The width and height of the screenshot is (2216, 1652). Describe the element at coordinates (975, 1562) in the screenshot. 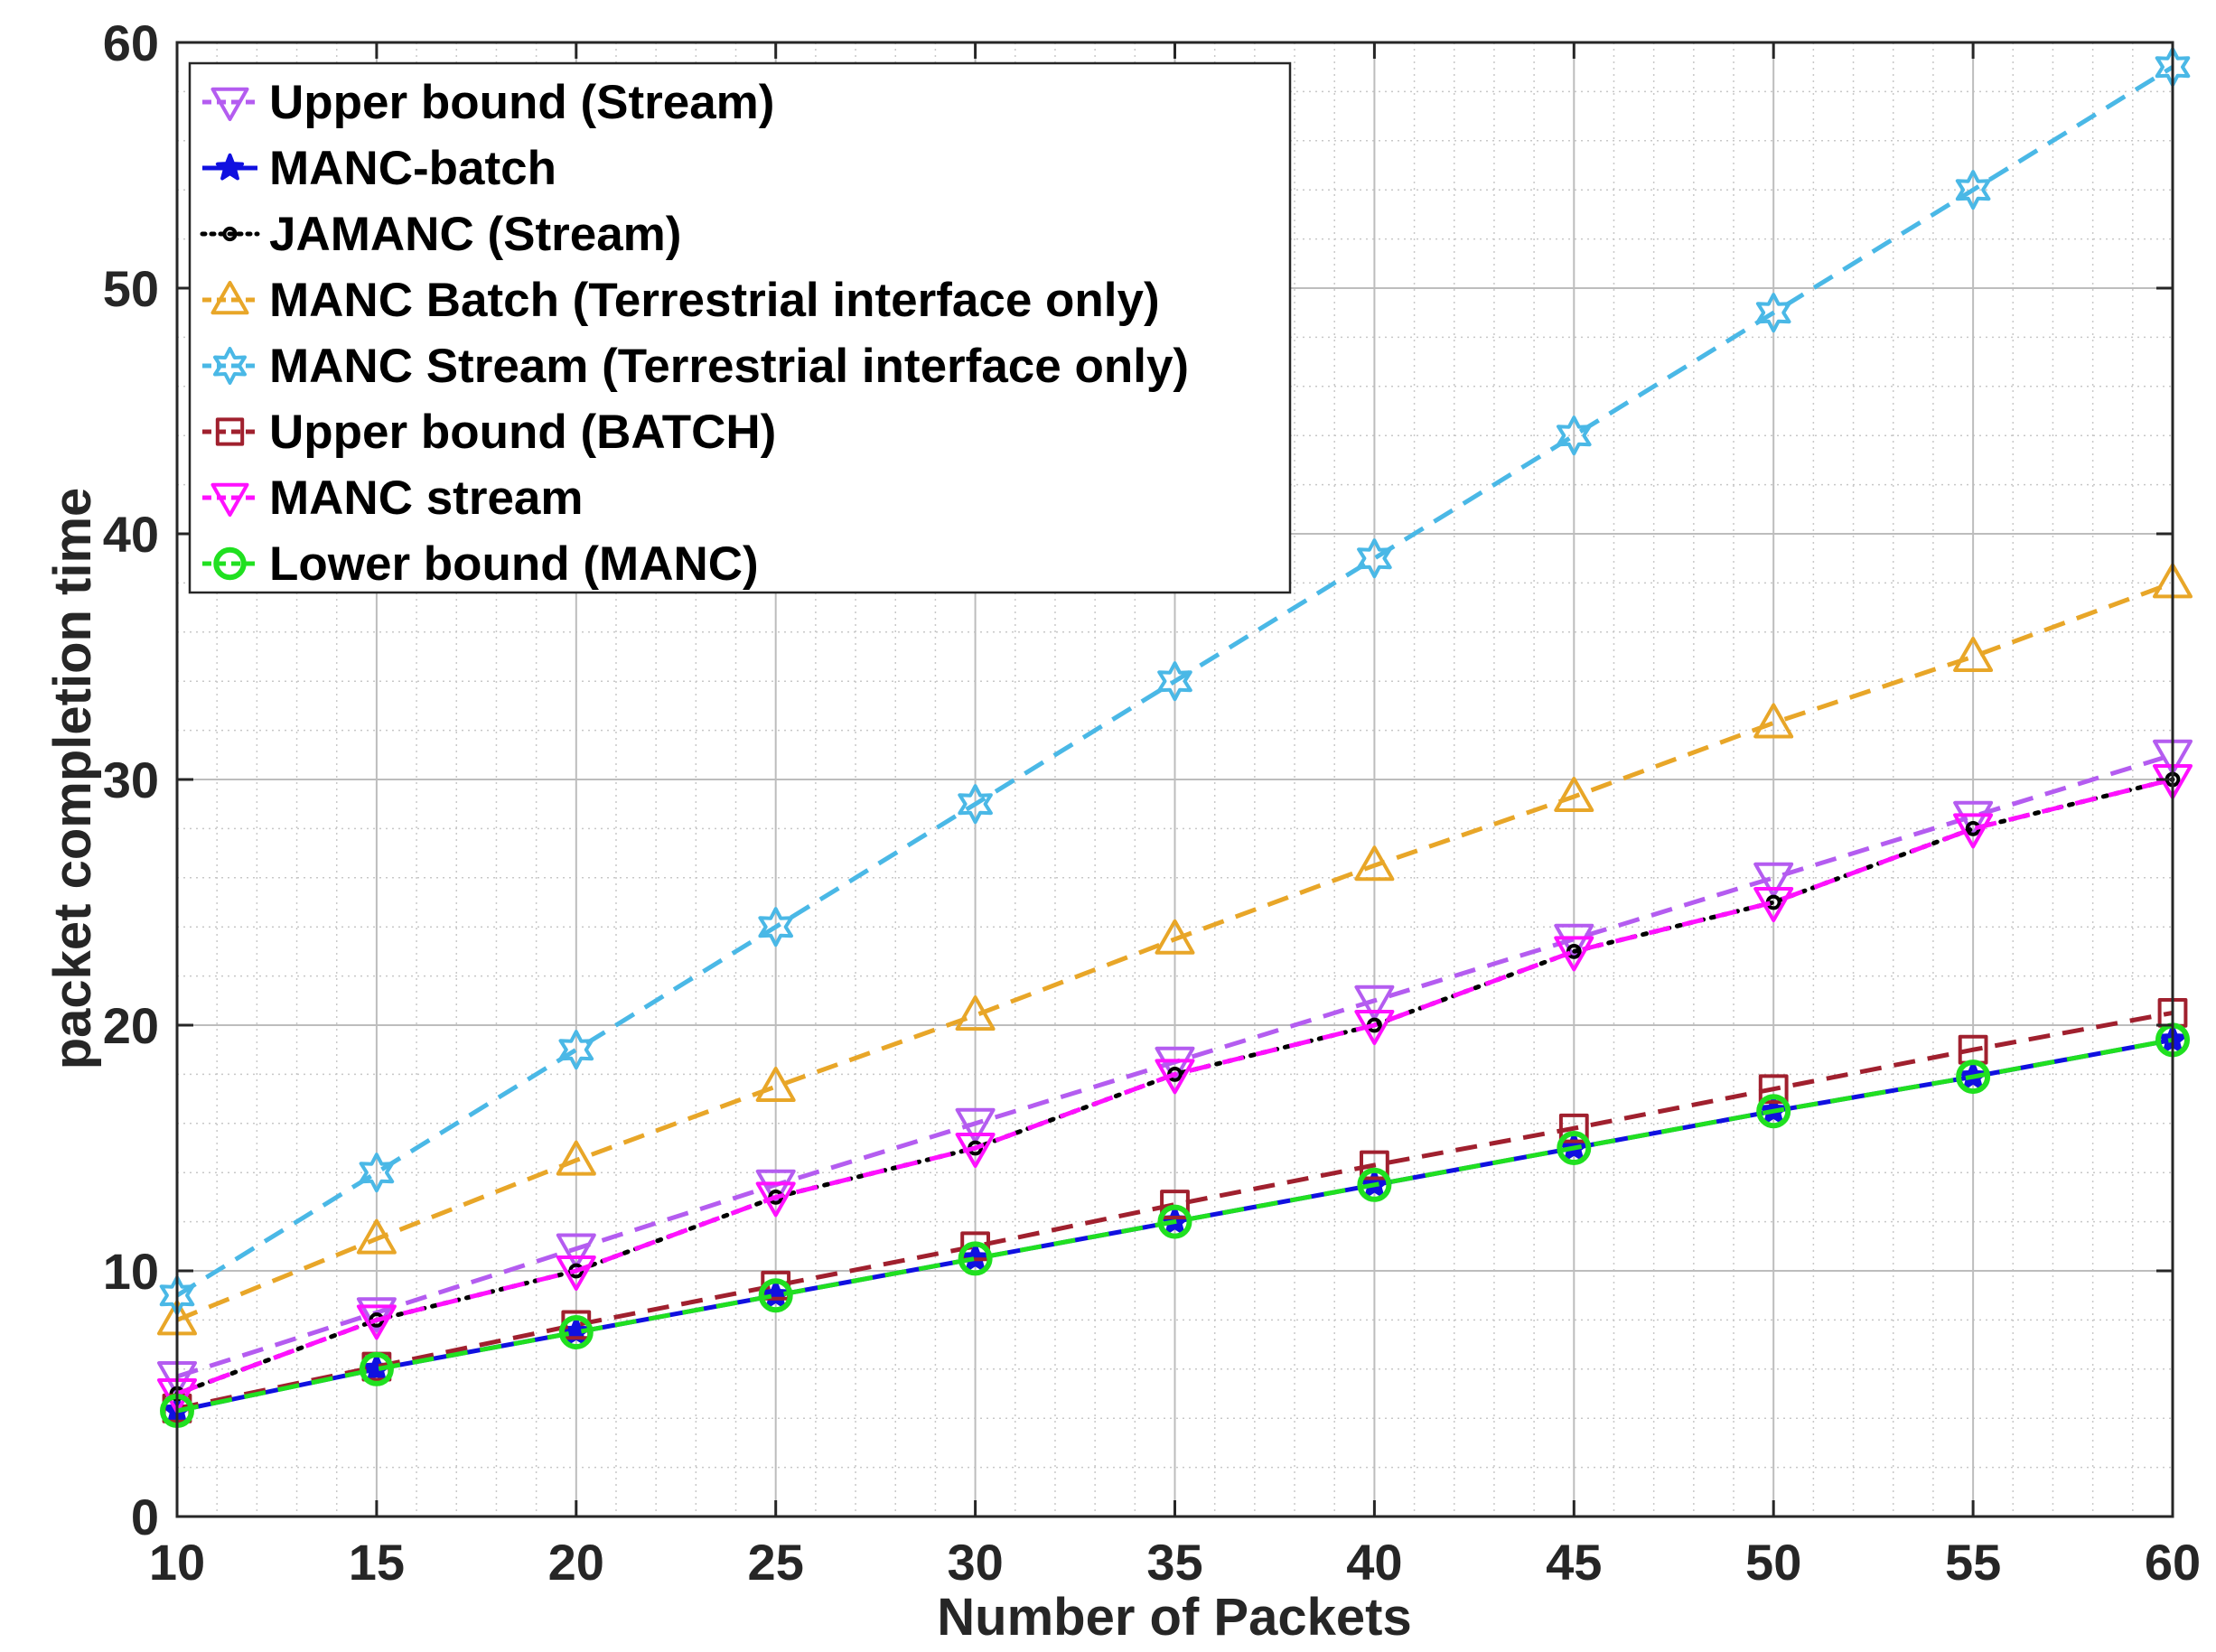

I see `x-tick-label: 30` at that location.